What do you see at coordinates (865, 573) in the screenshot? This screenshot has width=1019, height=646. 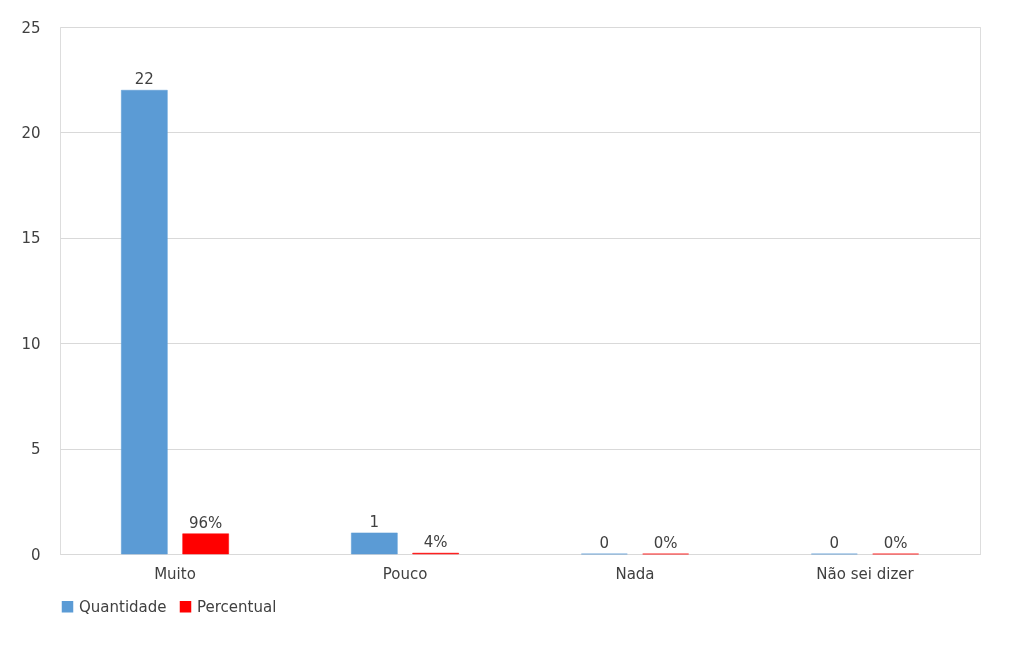 I see `x-tick-label: Não sei dizer` at bounding box center [865, 573].